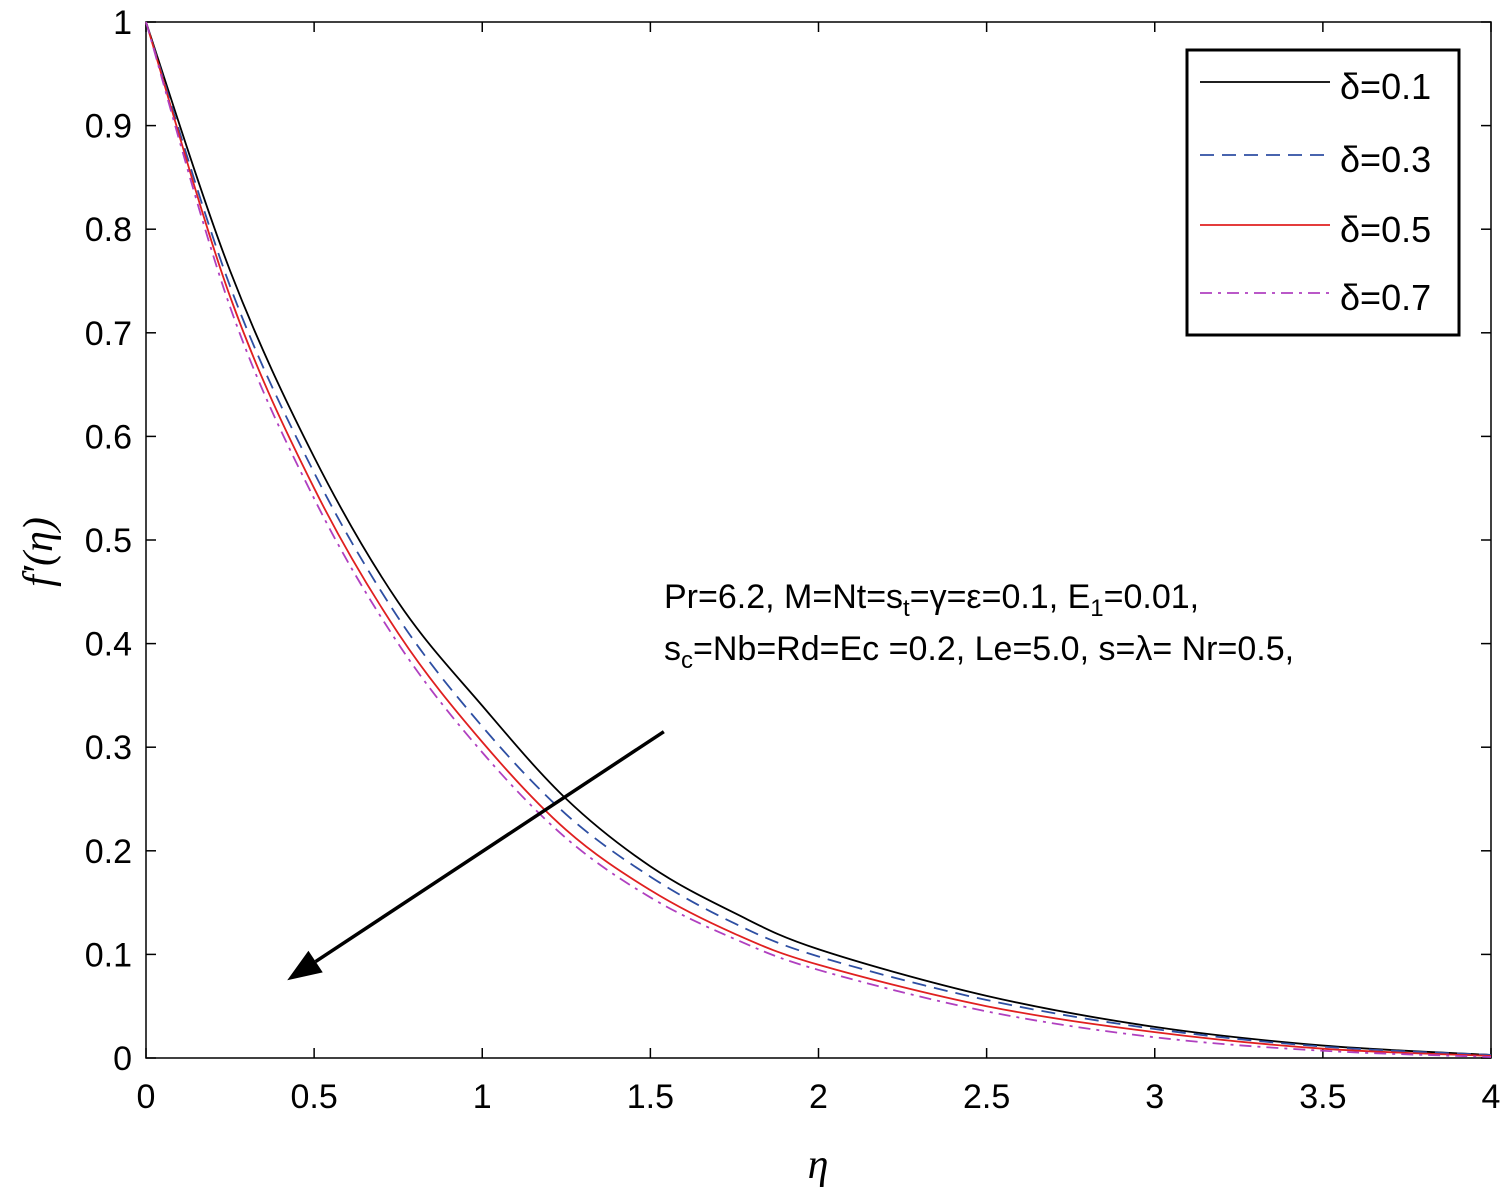 The height and width of the screenshot is (1193, 1505). What do you see at coordinates (1385, 229) in the screenshot?
I see `legend-label: δ=0.5` at bounding box center [1385, 229].